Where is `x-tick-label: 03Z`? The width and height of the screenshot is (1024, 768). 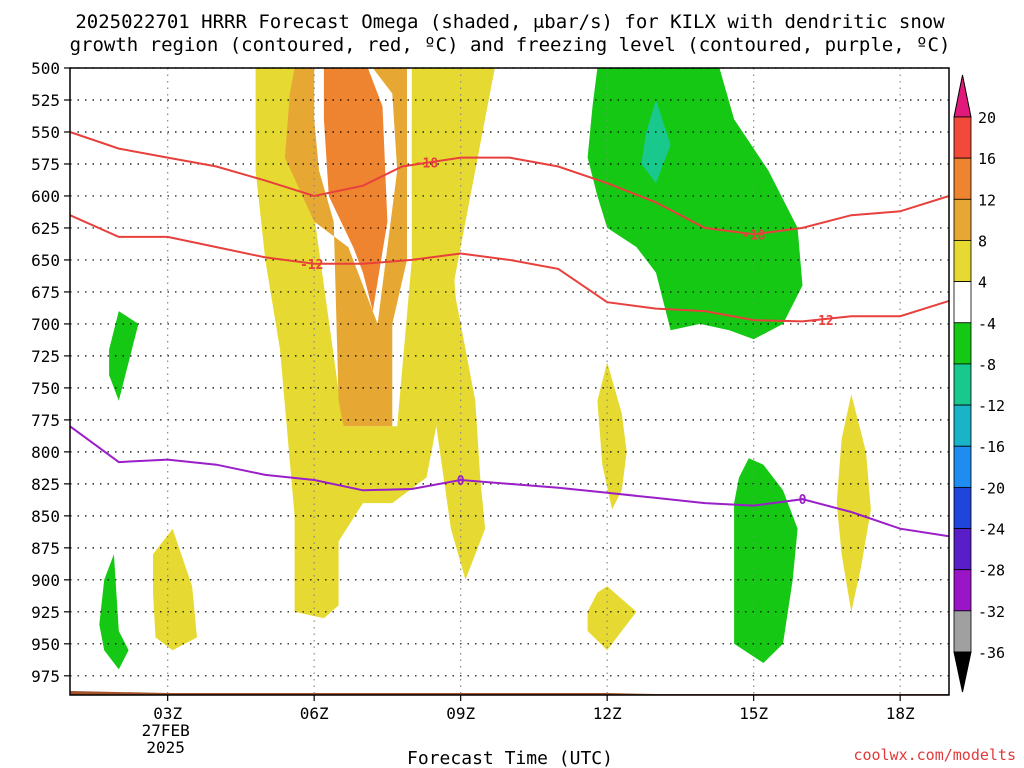
x-tick-label: 03Z is located at coordinates (167, 713).